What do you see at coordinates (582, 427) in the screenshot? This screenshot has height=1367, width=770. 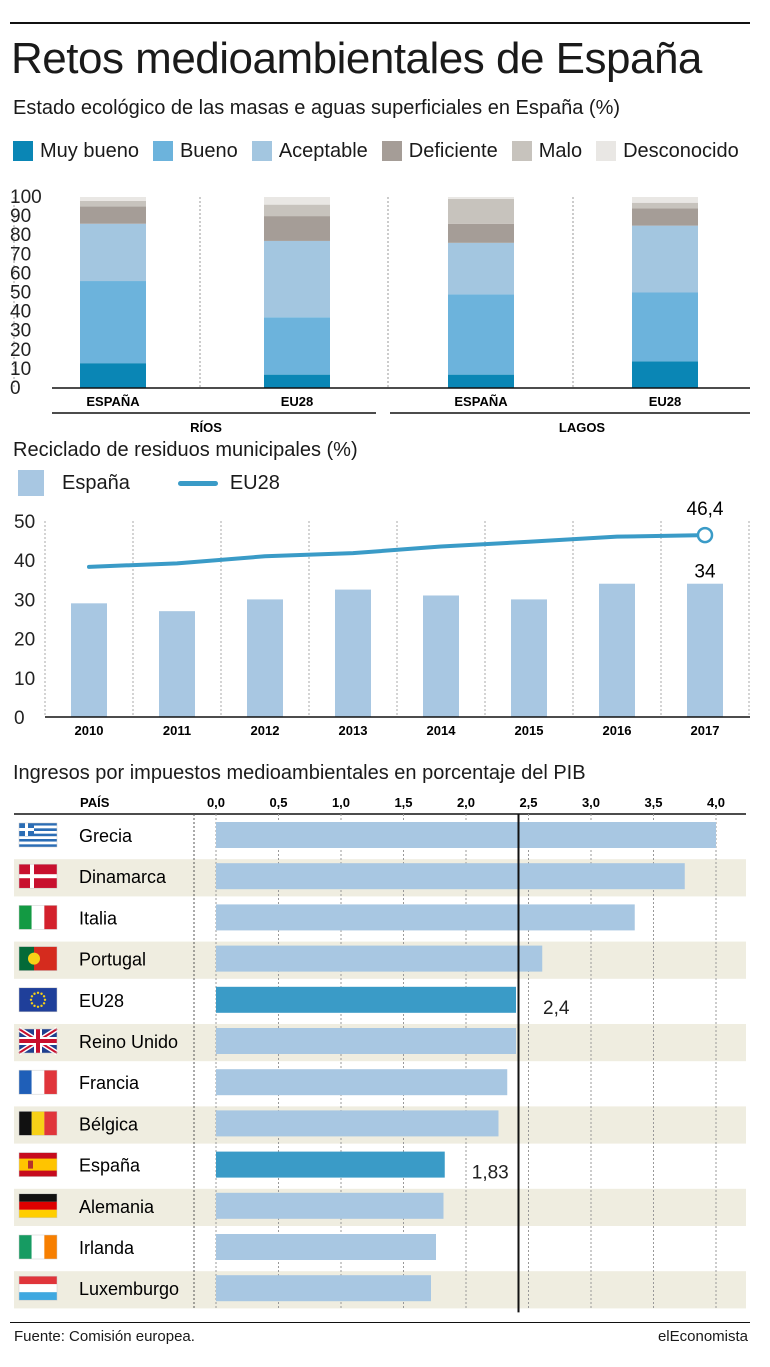 I see `group-label: LAGOS` at bounding box center [582, 427].